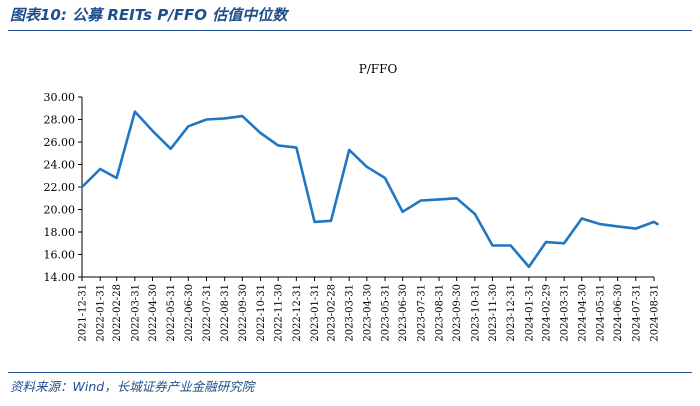 Image resolution: width=700 pixels, height=406 pixels. I want to click on x-tick-label: 2024-02-29, so click(546, 313).